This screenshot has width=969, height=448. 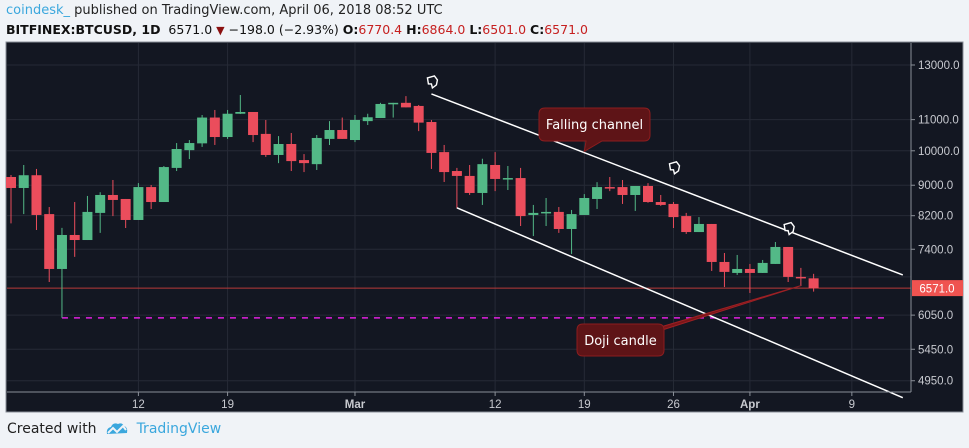 I want to click on doji-candle-label: Doji candle, so click(x=620, y=341).